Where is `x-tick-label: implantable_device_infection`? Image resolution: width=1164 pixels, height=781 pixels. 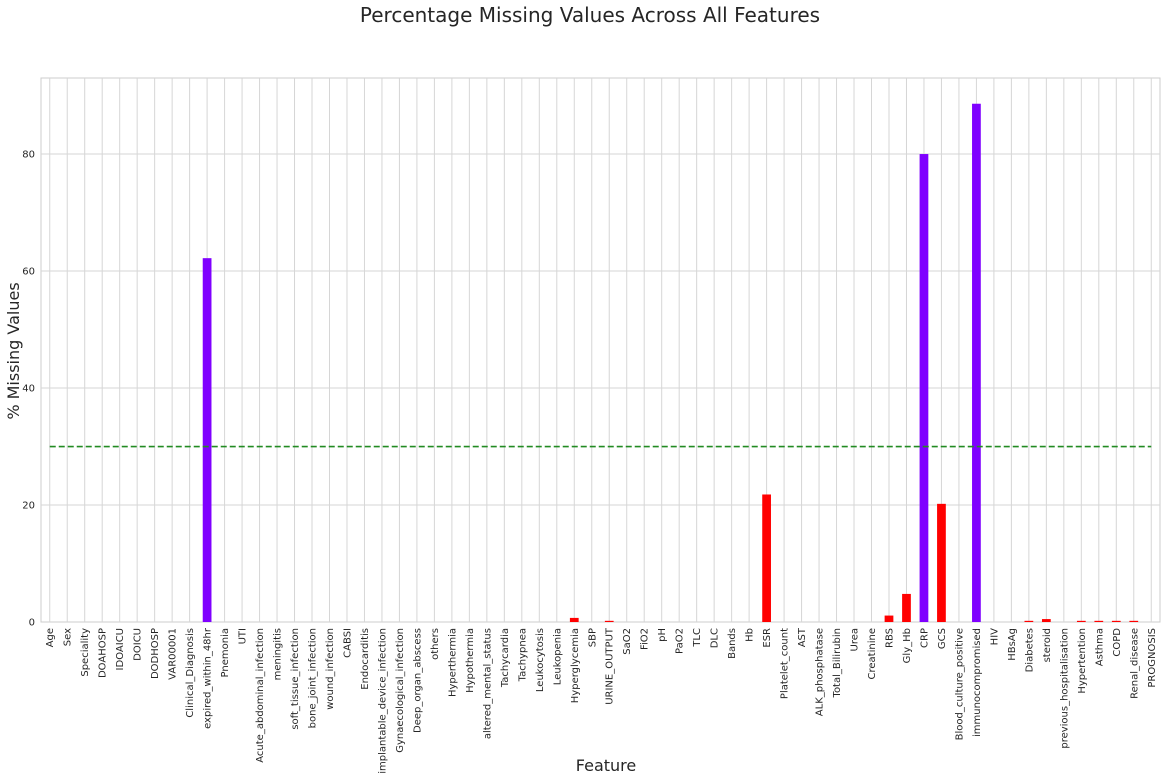
x-tick-label: implantable_device_infection is located at coordinates (382, 701).